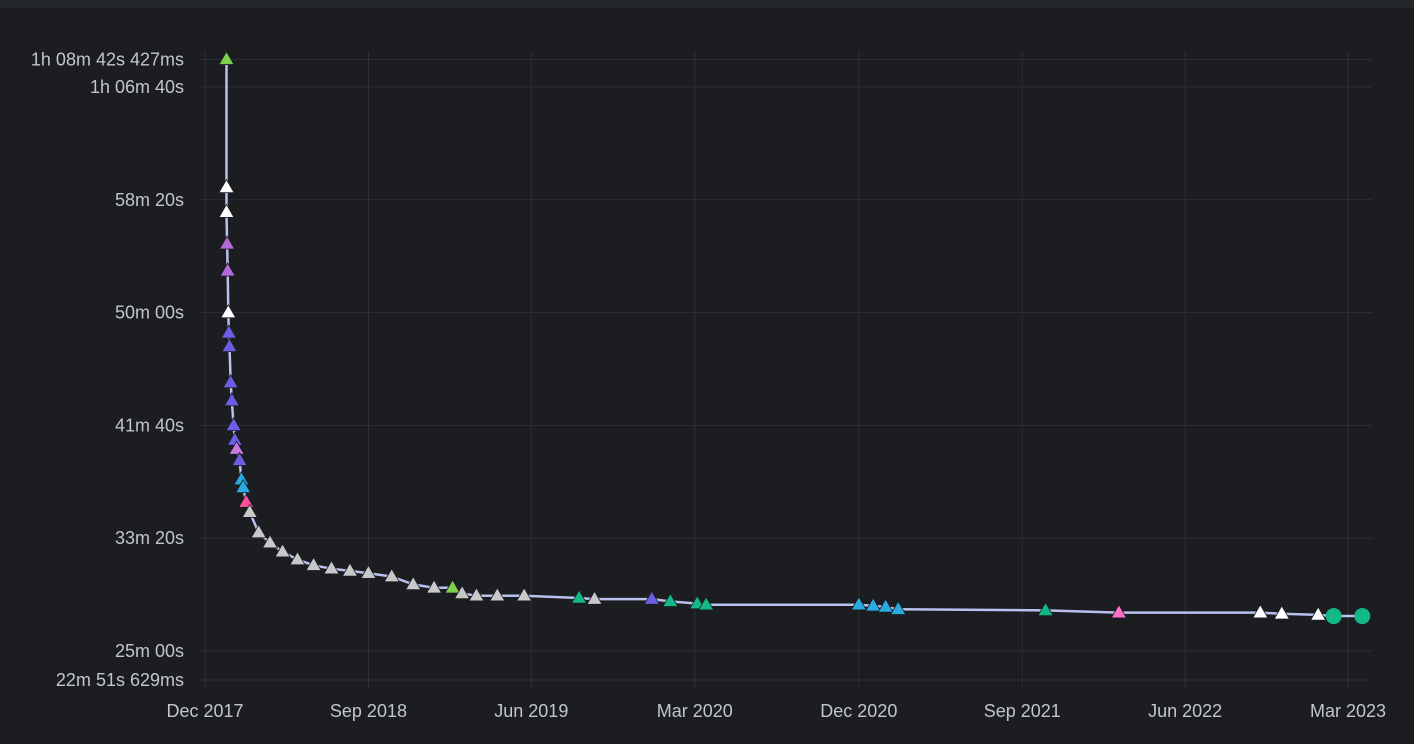  Describe the element at coordinates (204, 711) in the screenshot. I see `x-tick-label: Dec 2017` at that location.